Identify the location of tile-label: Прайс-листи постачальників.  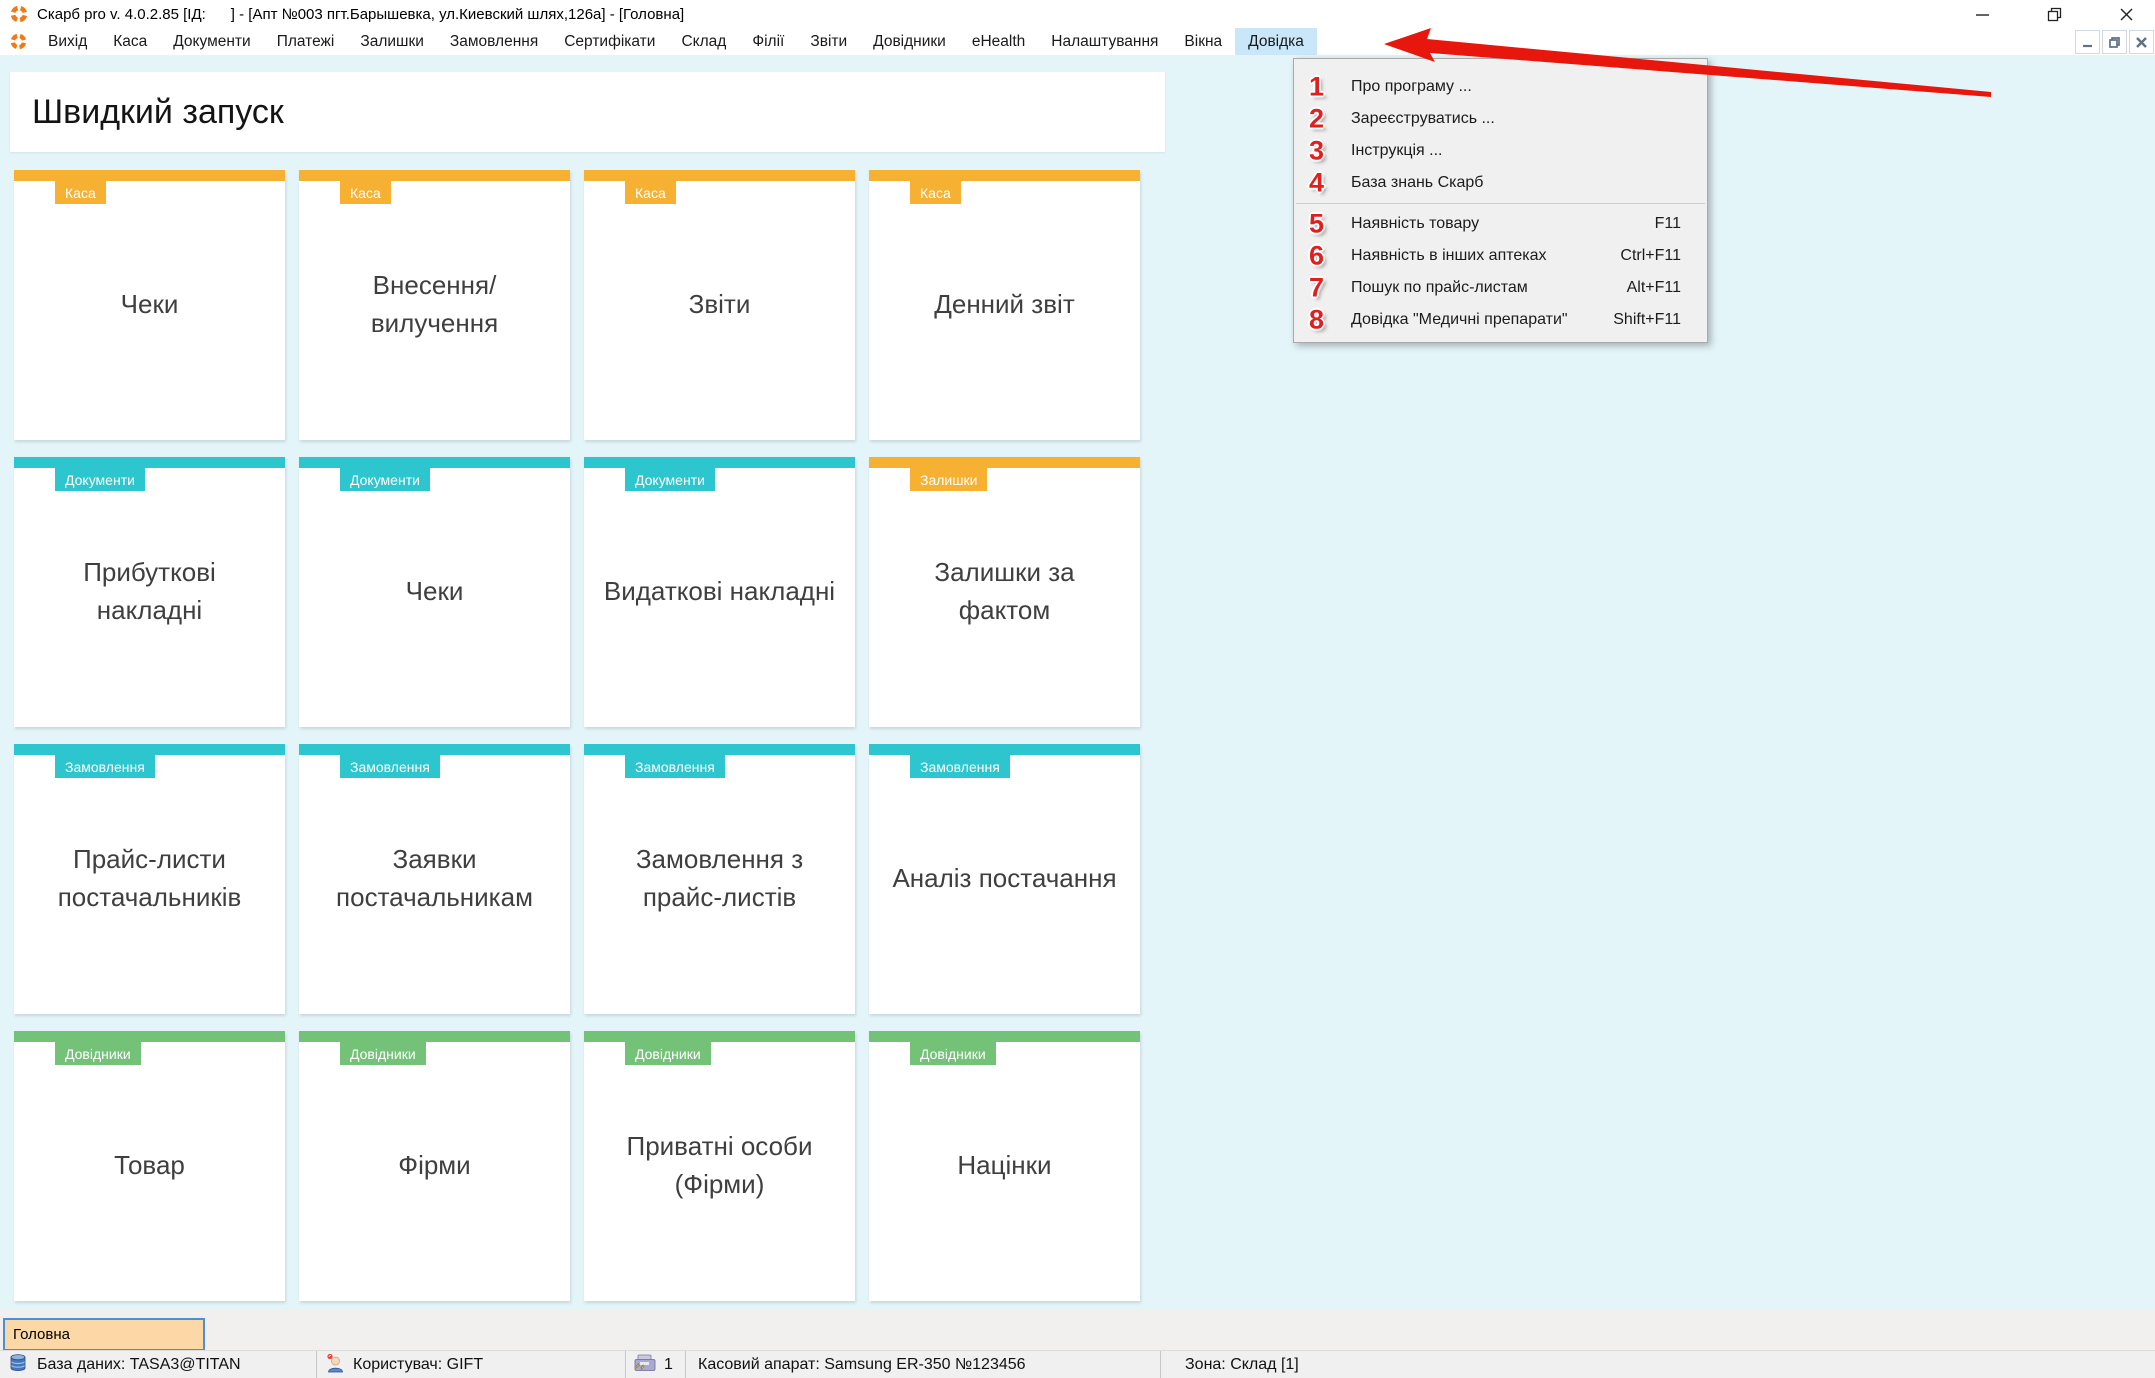
(149, 878).